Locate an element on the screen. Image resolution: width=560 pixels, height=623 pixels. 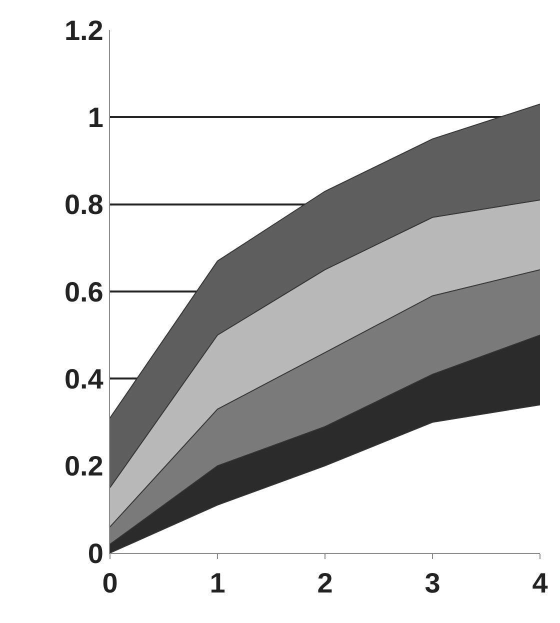
y-tick-label: 0.8 is located at coordinates (84, 204).